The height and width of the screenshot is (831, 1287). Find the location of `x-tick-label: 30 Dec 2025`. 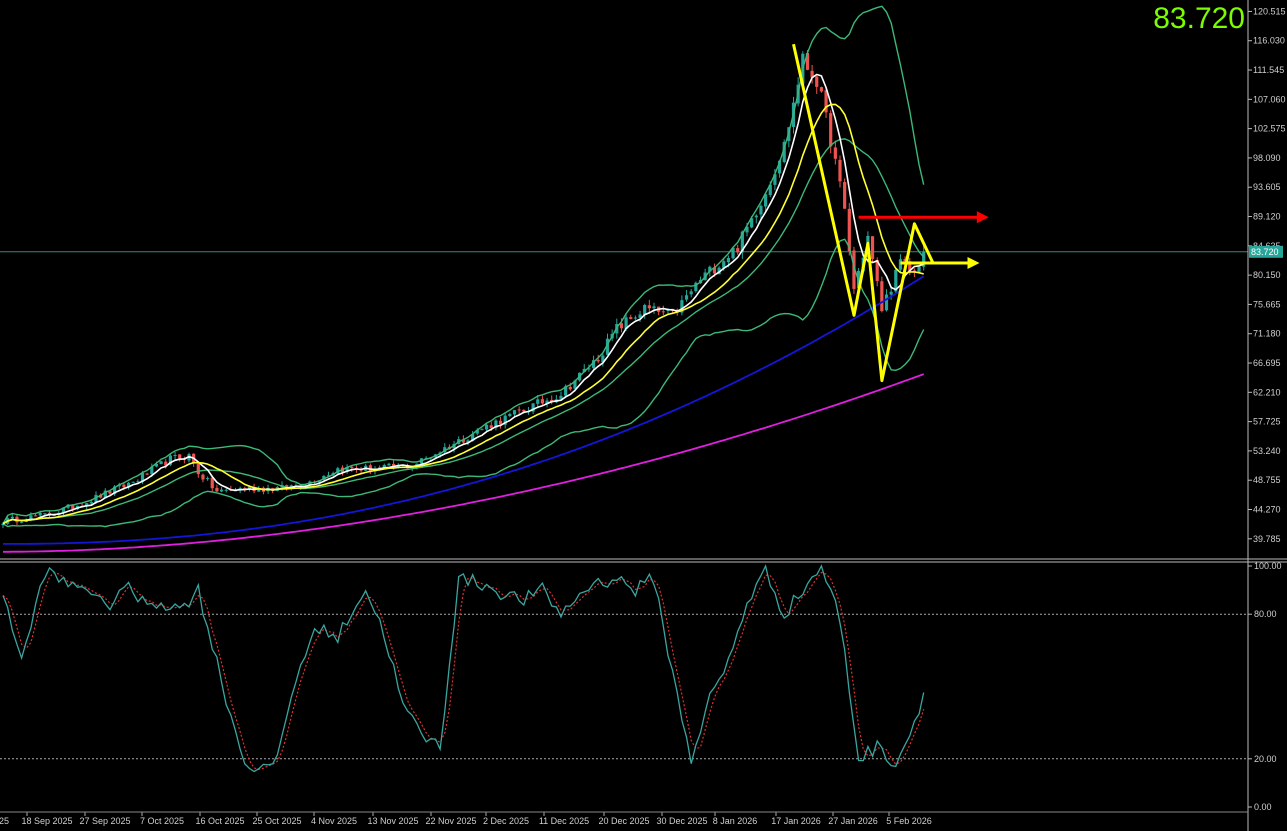

x-tick-label: 30 Dec 2025 is located at coordinates (681, 821).